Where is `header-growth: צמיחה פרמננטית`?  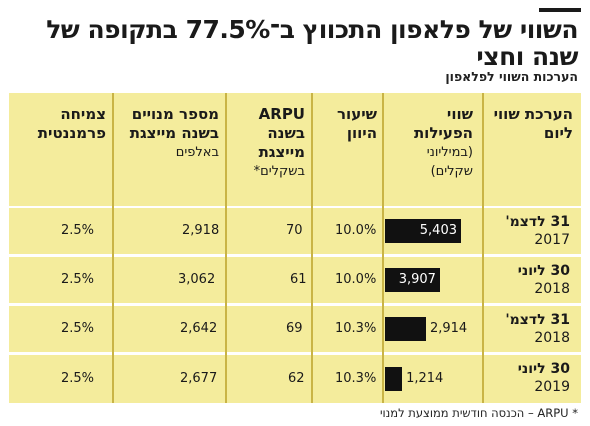
header-growth: צמיחה פרמננטית is located at coordinates (71, 123).